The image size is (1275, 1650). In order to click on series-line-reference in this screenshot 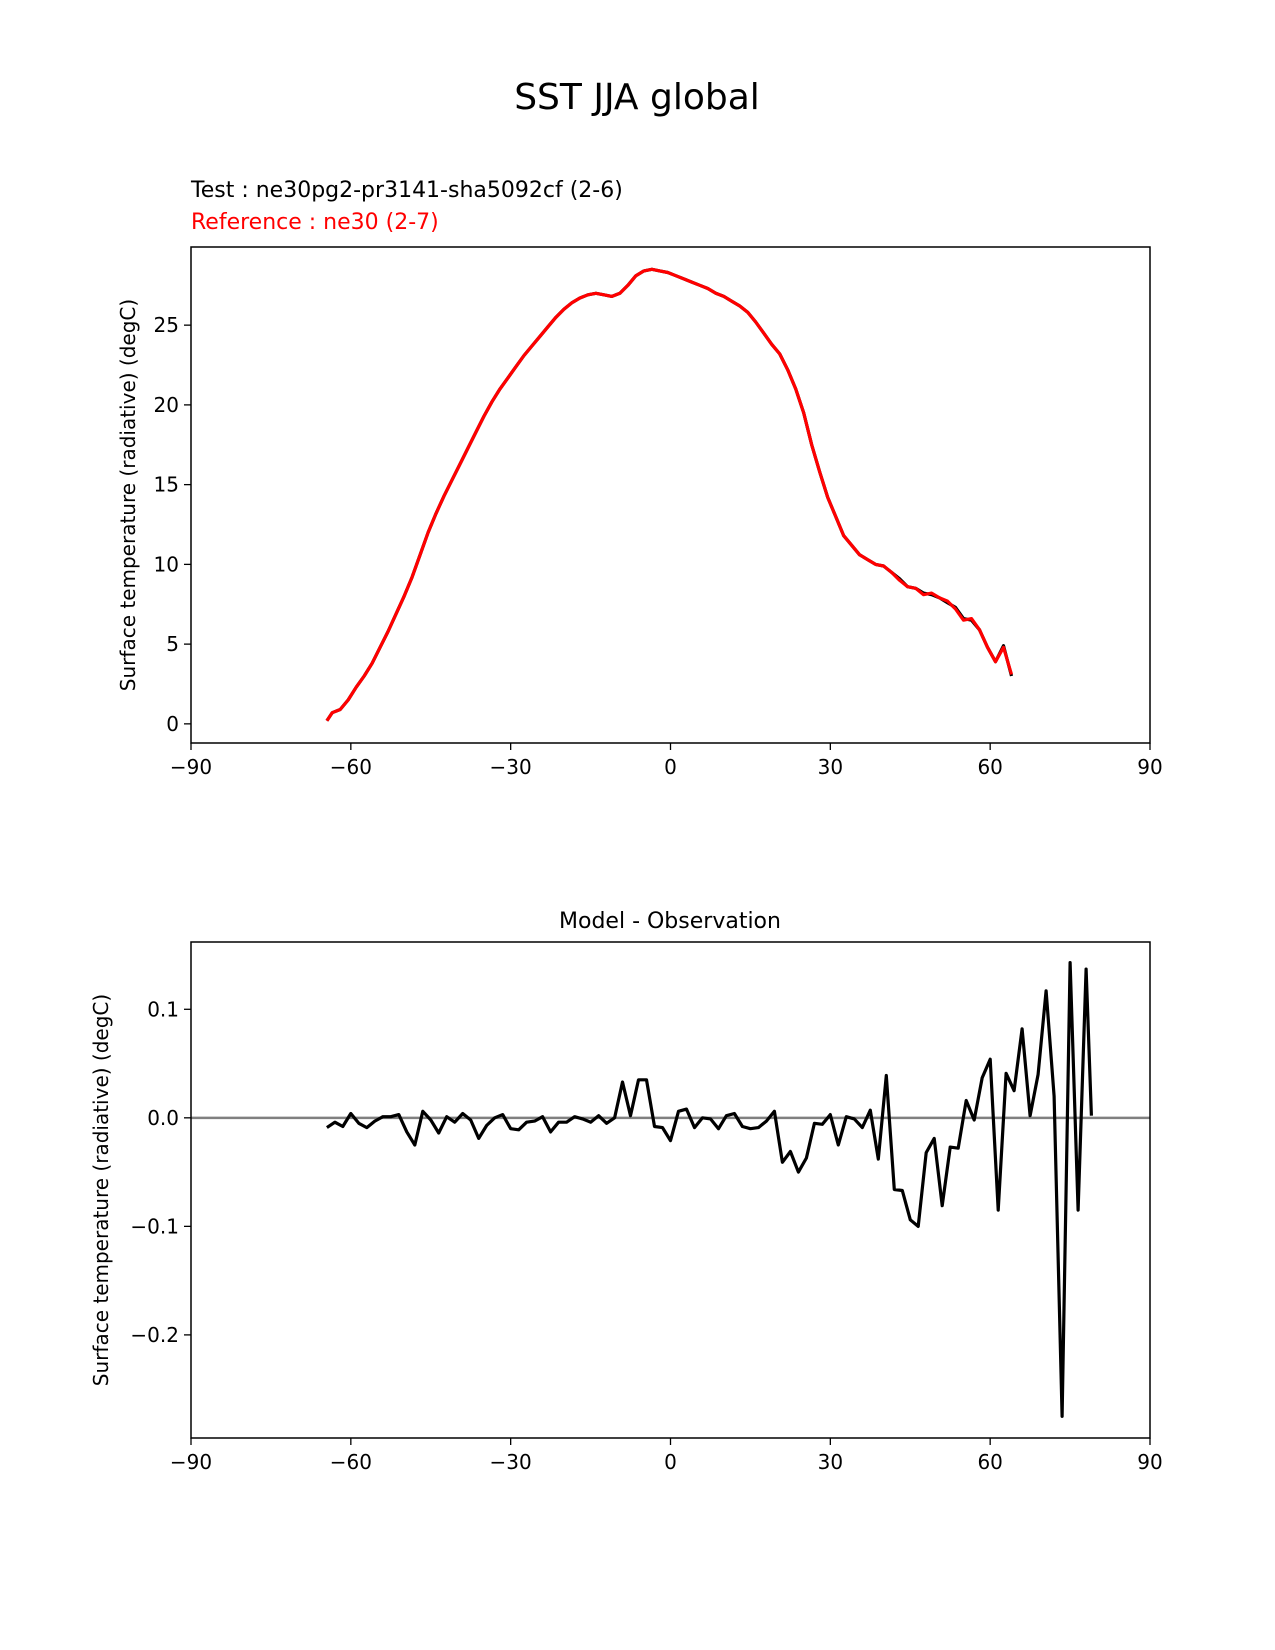, I will do `click(669, 494)`.